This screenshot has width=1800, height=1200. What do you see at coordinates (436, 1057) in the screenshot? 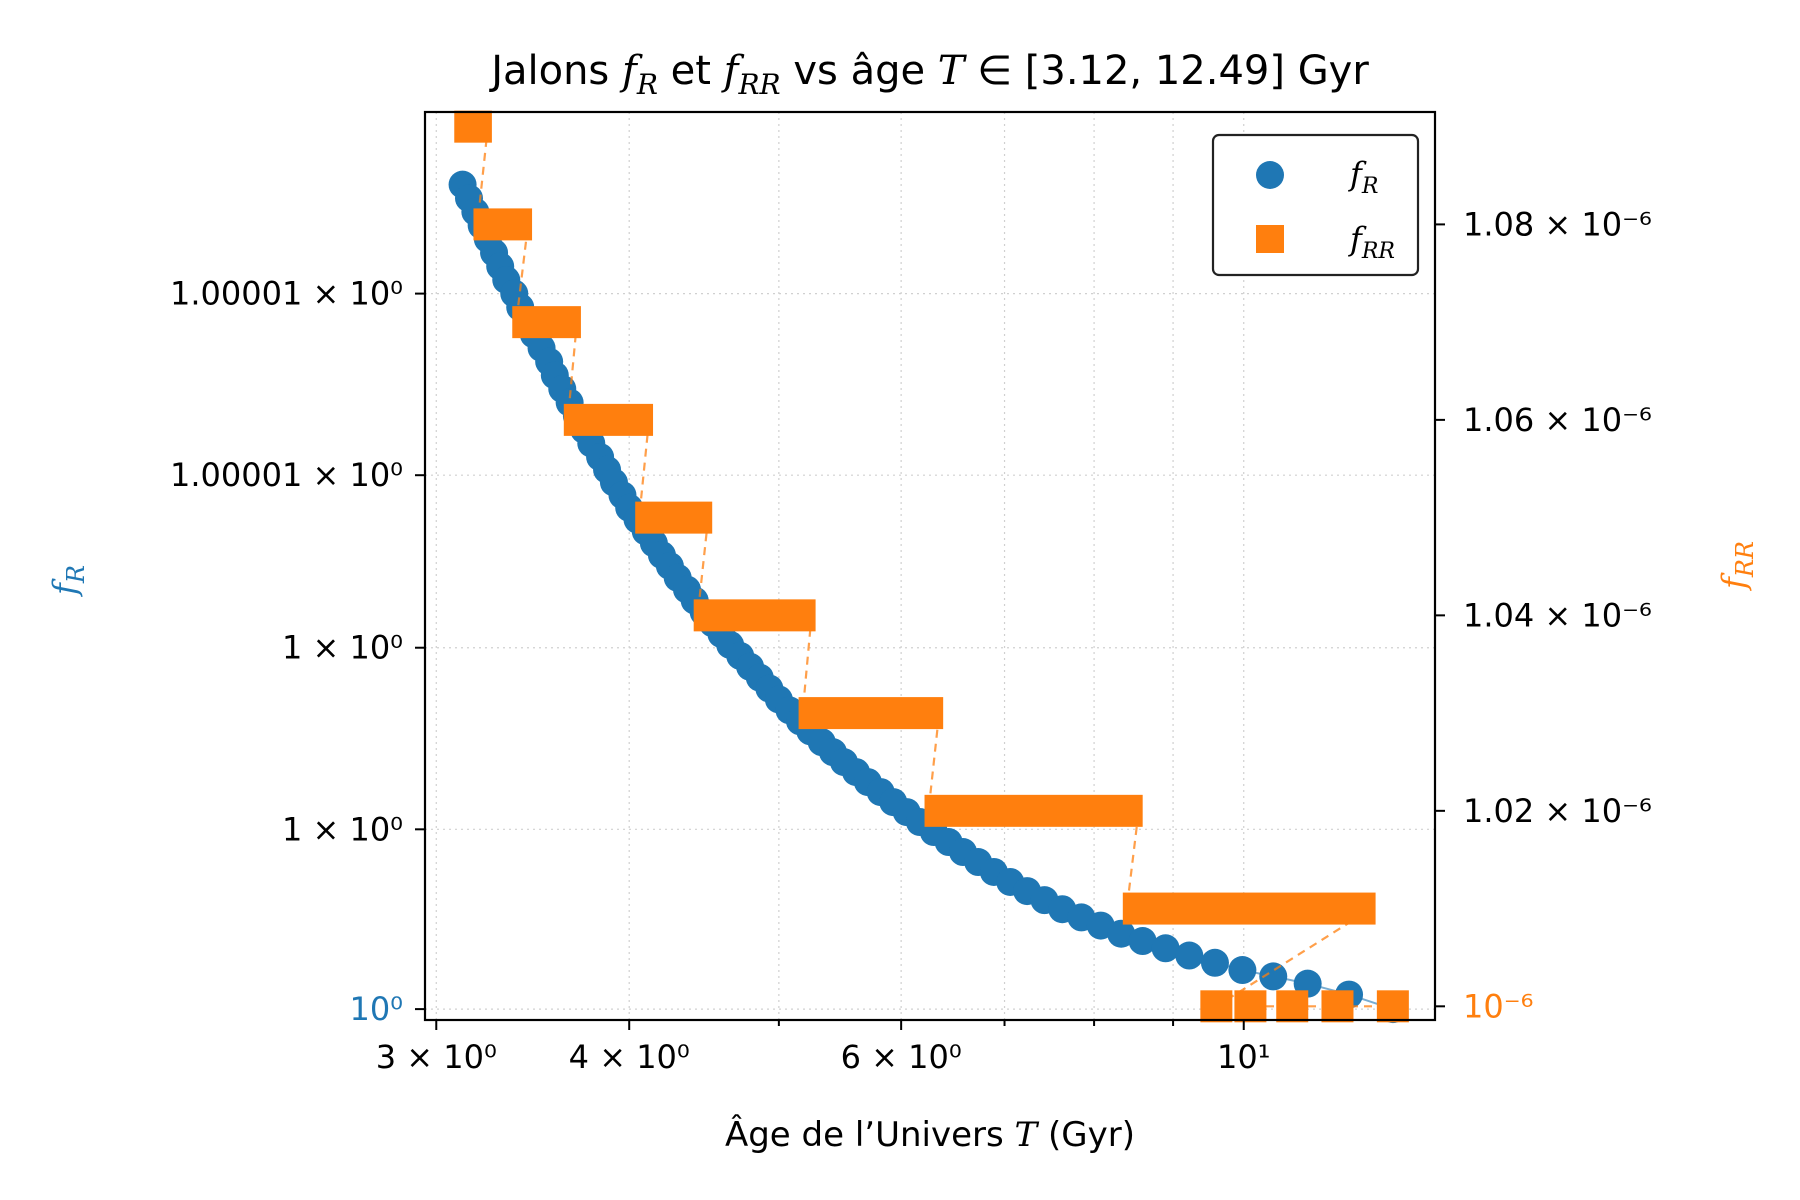
I see `x-tick-label: 3 × 10⁰` at bounding box center [436, 1057].